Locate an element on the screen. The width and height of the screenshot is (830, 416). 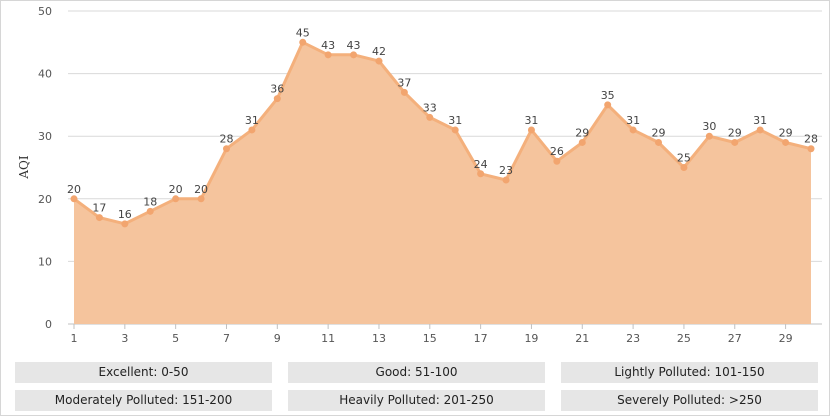
data-label: 30 is located at coordinates (709, 126).